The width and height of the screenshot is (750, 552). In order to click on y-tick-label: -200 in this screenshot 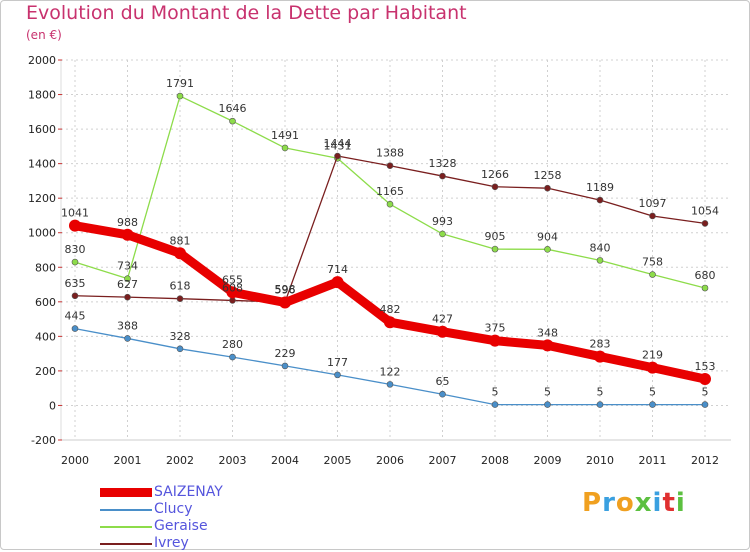, I will do `click(43, 440)`.